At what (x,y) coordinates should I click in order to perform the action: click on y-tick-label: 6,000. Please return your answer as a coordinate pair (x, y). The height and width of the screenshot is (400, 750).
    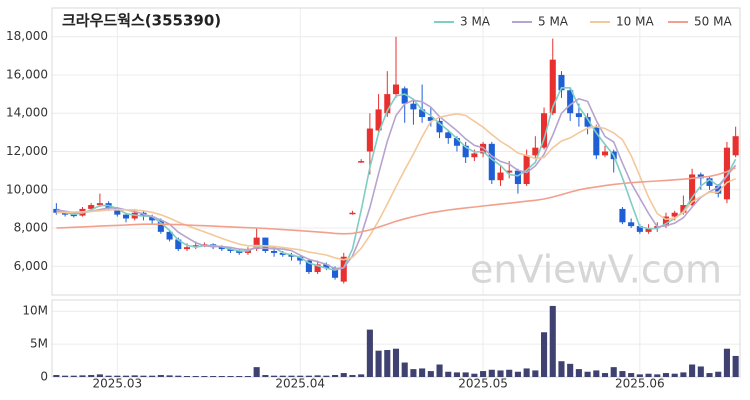
    Looking at the image, I should click on (31, 266).